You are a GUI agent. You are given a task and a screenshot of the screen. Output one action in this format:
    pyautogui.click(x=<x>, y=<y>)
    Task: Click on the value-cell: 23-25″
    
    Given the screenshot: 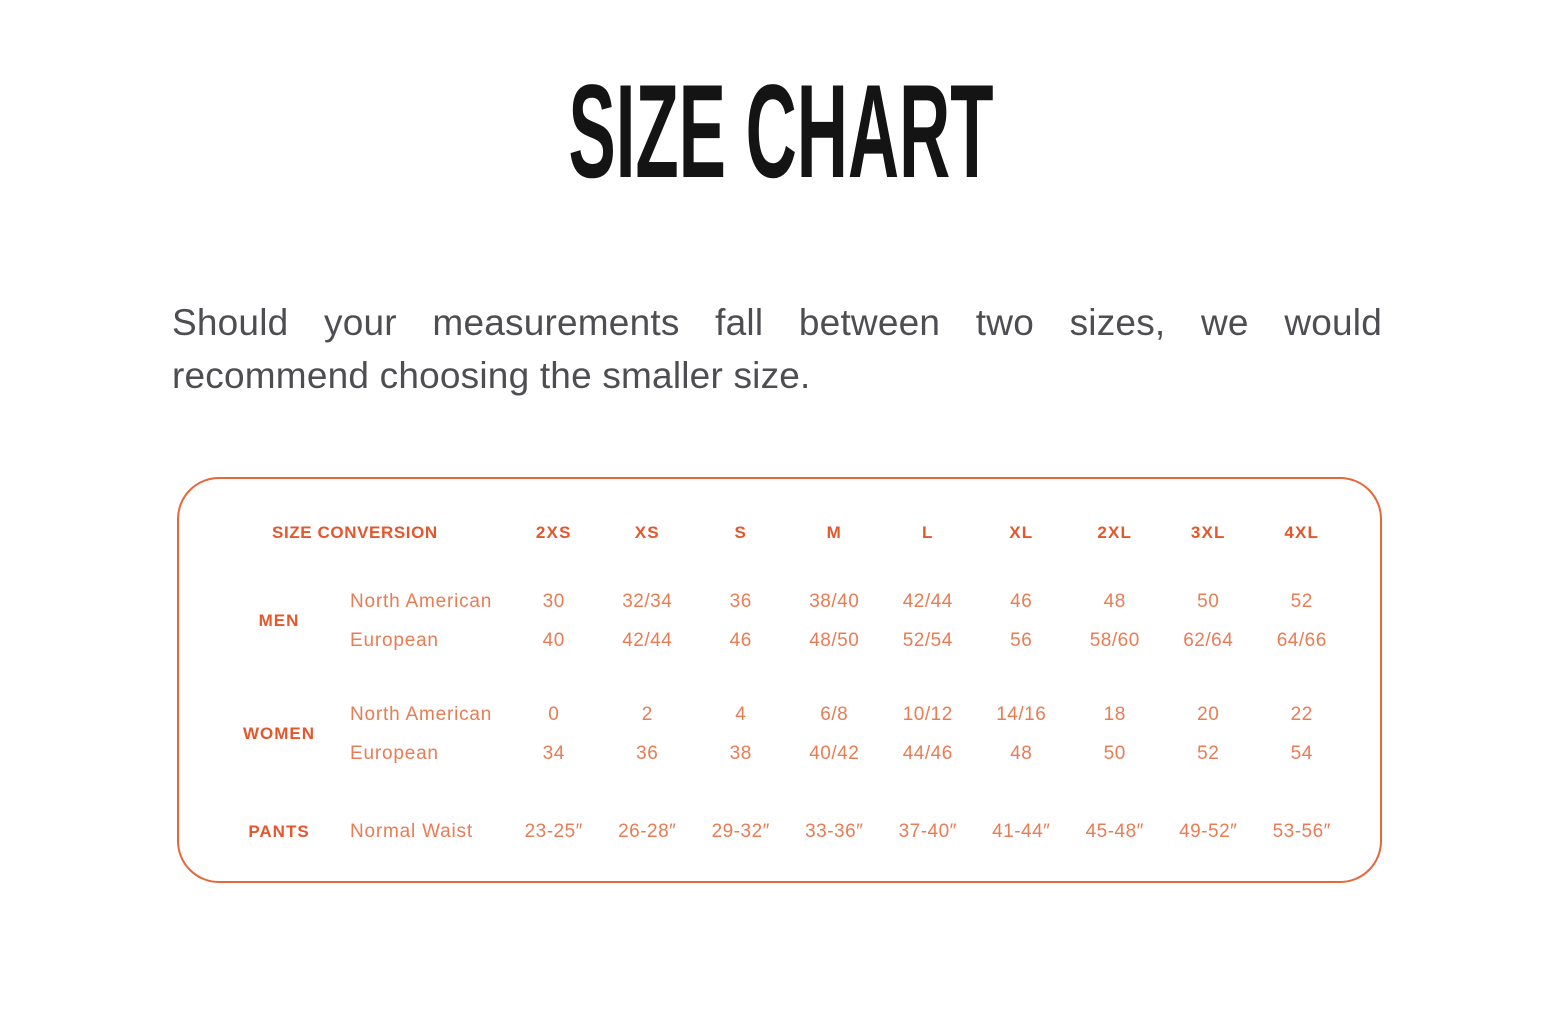 What is the action you would take?
    pyautogui.click(x=553, y=831)
    